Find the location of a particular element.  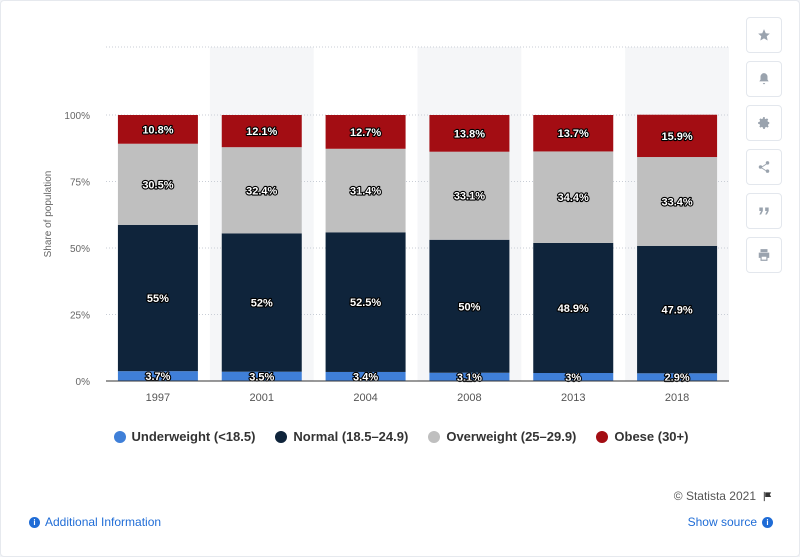

legend-item-overweight: Overweight (25–29.9) is located at coordinates (502, 436).